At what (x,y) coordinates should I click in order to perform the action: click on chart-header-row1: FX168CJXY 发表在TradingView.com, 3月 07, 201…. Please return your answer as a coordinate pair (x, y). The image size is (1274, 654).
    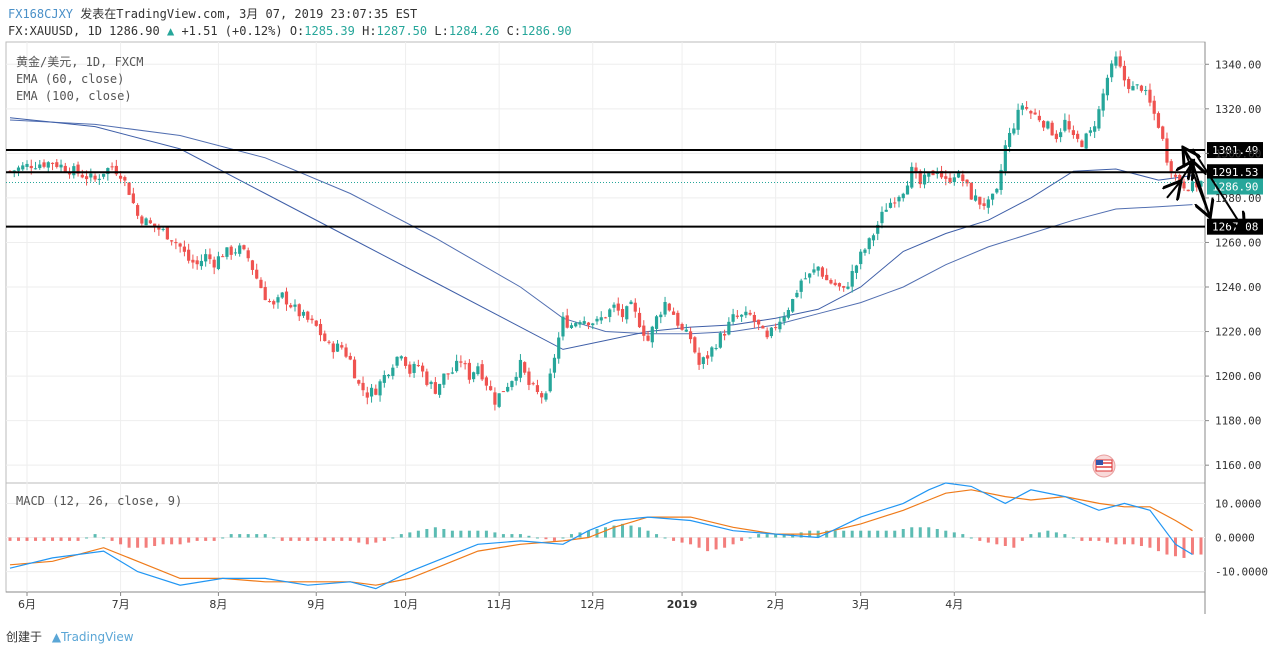
    Looking at the image, I should click on (212, 13).